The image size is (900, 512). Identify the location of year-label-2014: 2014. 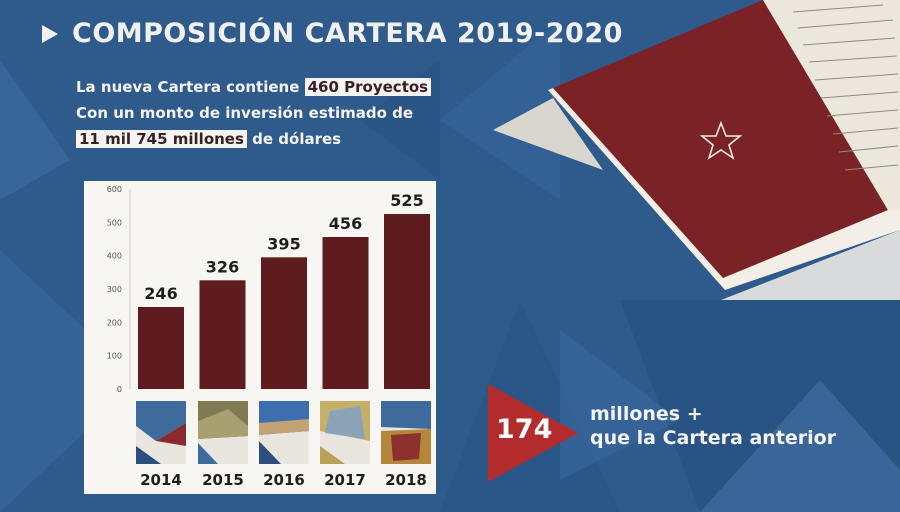
(161, 480).